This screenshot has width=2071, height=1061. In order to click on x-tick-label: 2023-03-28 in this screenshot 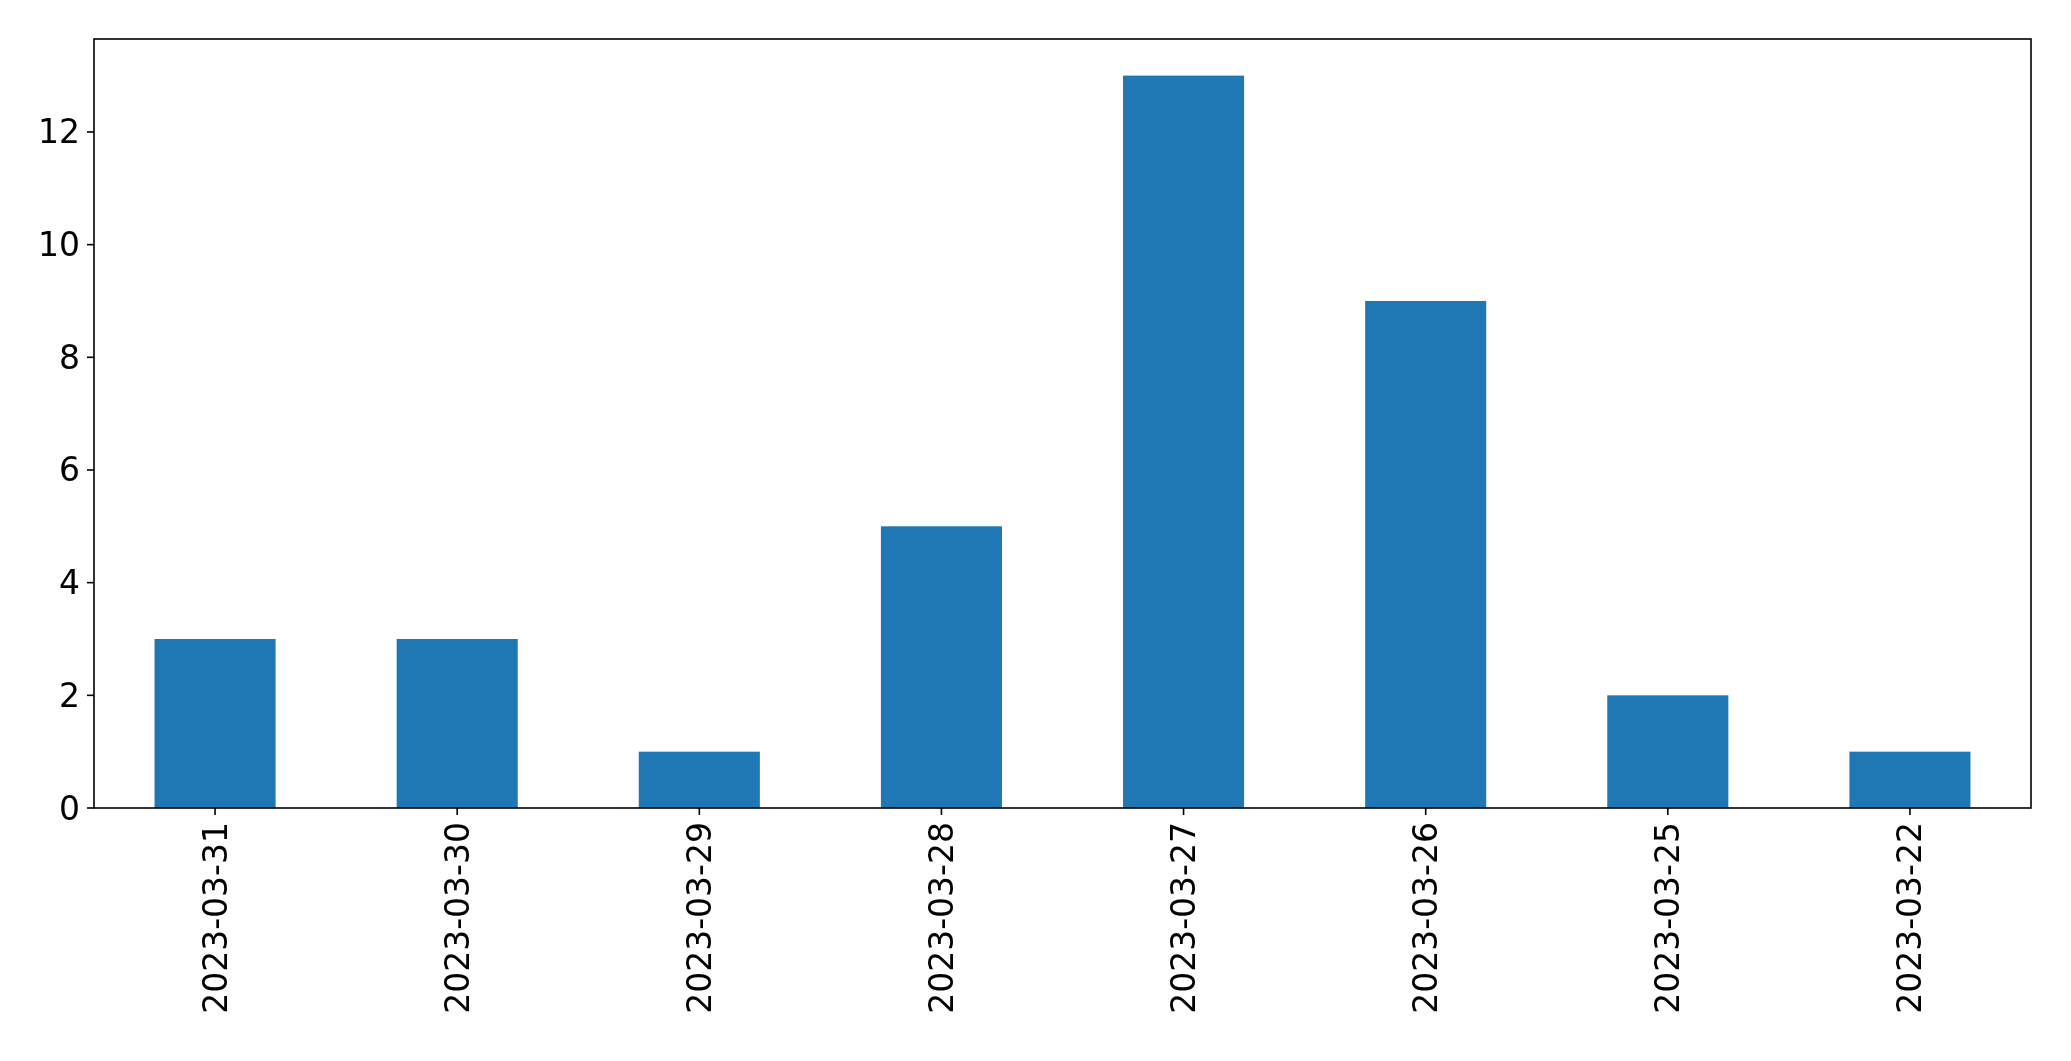, I will do `click(941, 918)`.